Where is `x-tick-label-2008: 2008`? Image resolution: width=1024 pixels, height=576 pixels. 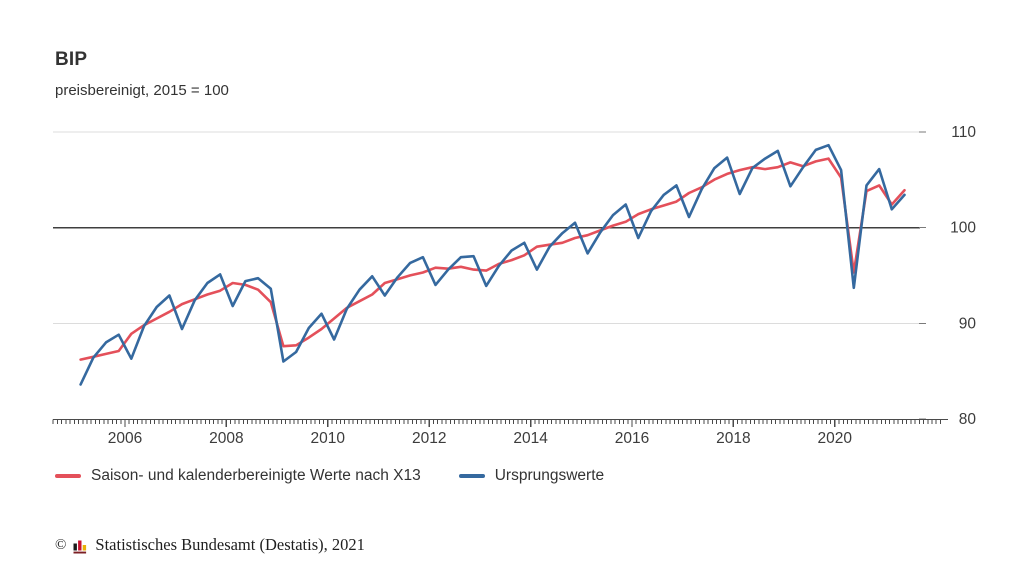 x-tick-label-2008: 2008 is located at coordinates (226, 438).